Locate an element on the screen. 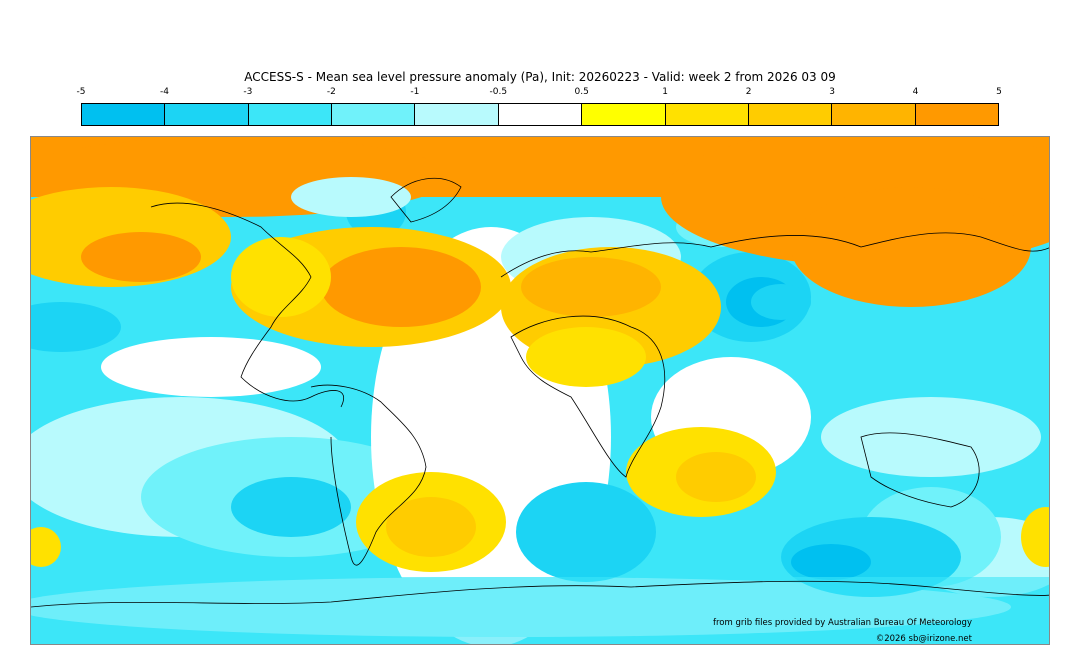 This screenshot has width=1080, height=658. colorbar-tick-label: 5 is located at coordinates (999, 92).